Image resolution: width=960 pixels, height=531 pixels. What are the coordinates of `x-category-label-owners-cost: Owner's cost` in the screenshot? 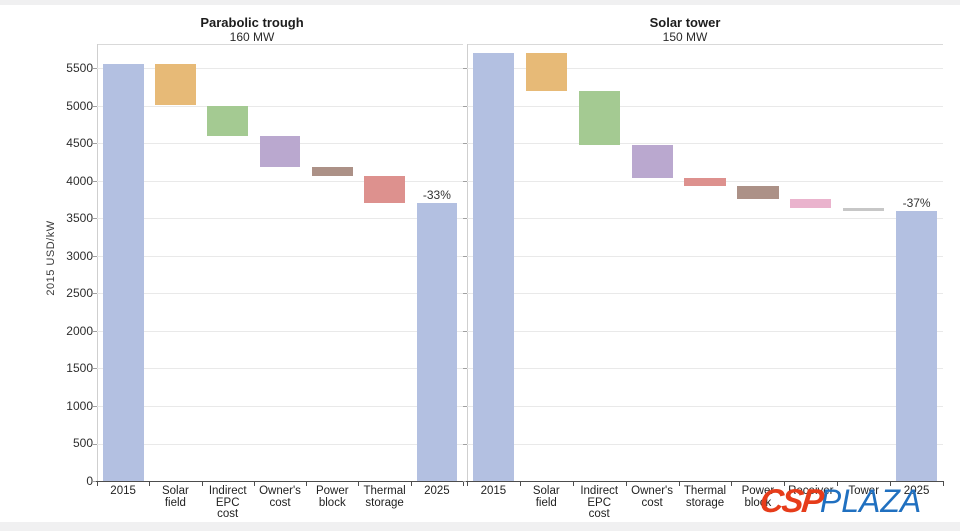 It's located at (280, 497).